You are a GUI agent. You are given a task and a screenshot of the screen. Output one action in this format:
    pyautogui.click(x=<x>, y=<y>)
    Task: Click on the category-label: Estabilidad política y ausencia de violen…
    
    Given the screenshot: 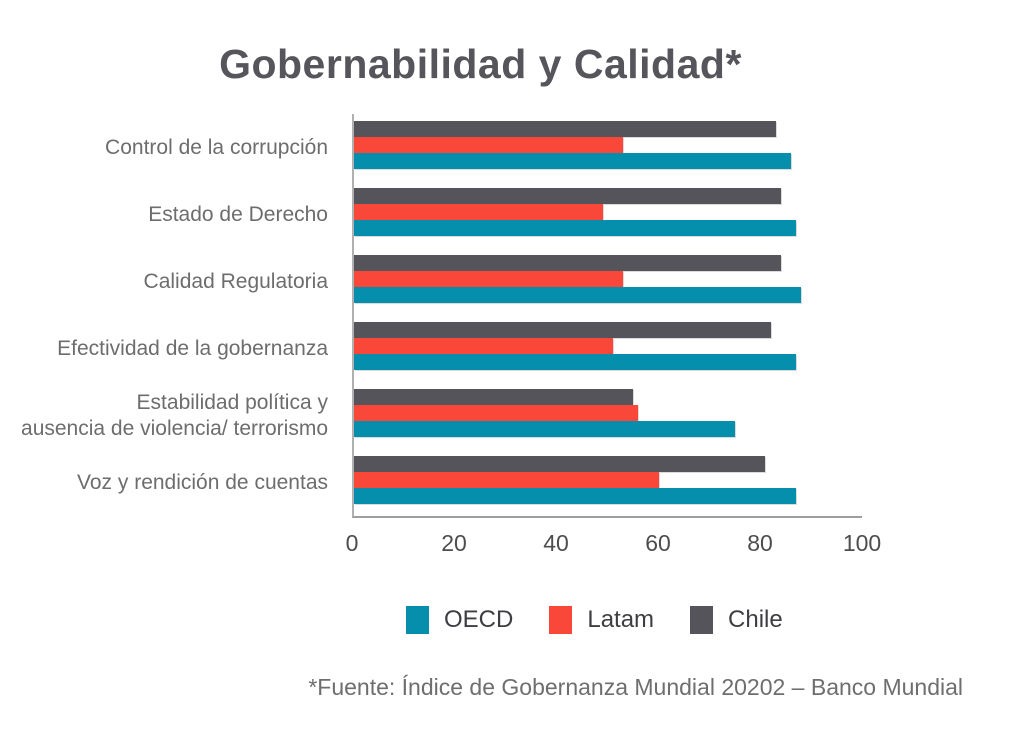 What is the action you would take?
    pyautogui.click(x=174, y=415)
    